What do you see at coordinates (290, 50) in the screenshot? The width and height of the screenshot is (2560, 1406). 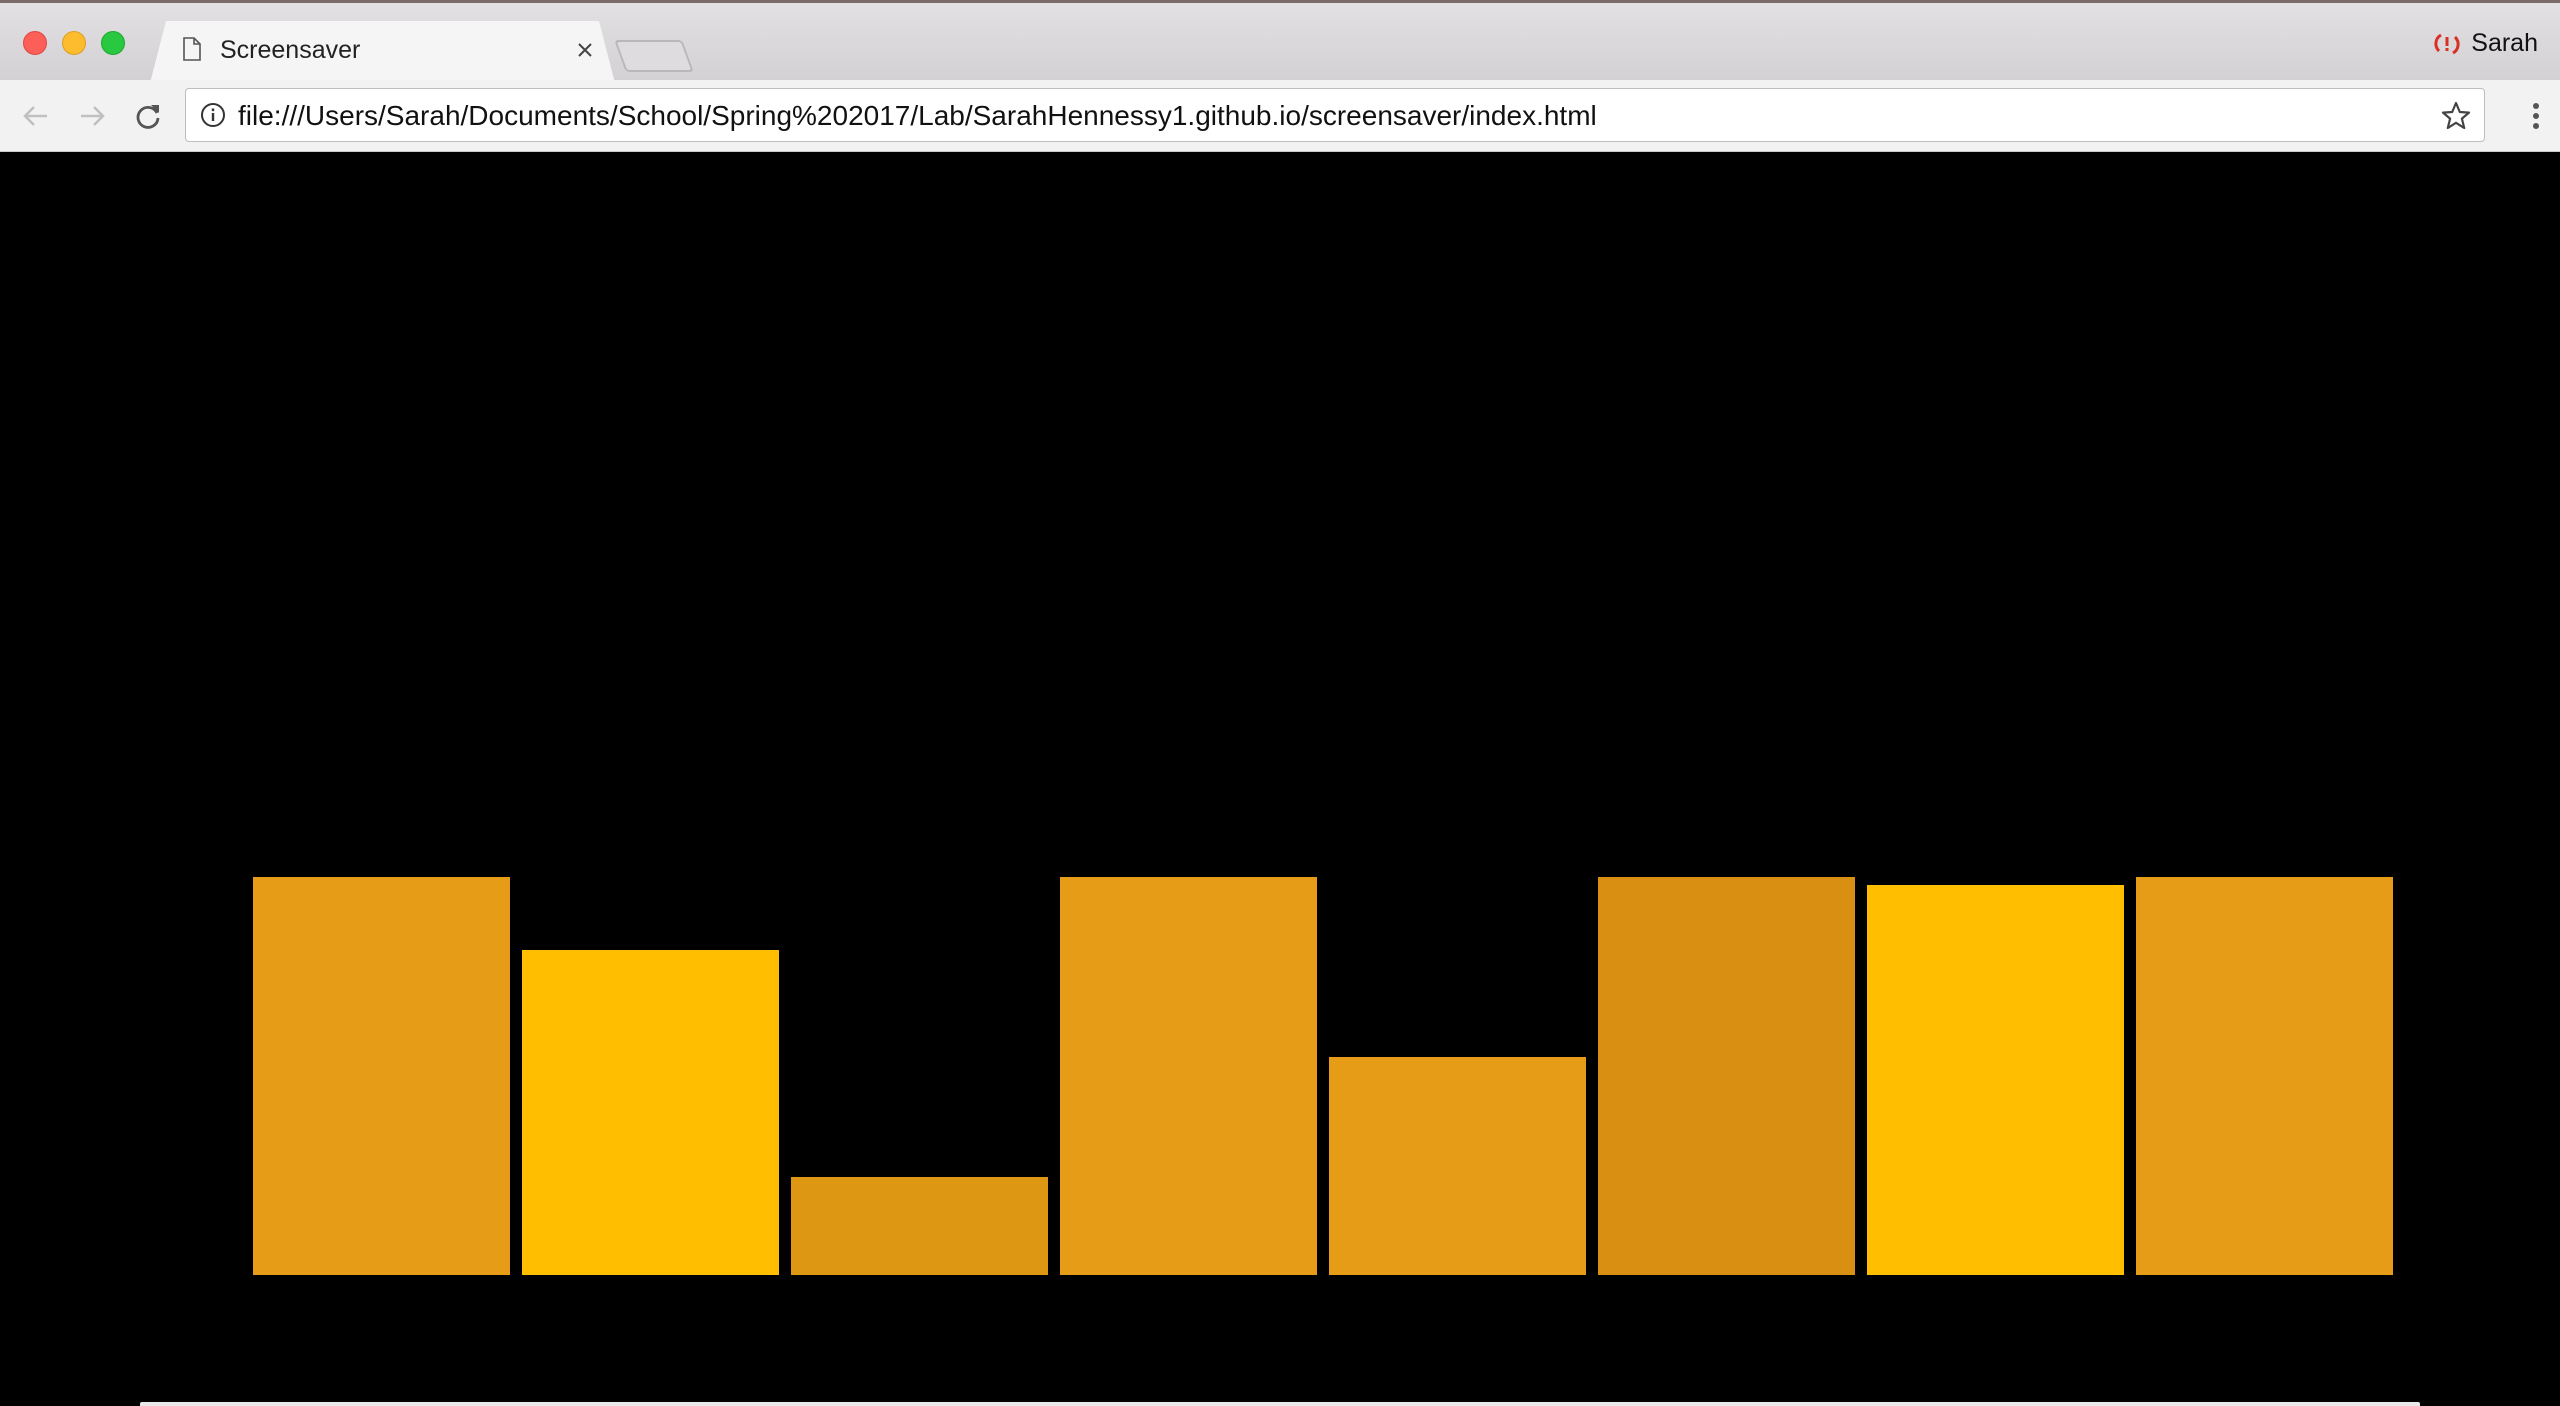 I see `tab-title: Screensaver` at bounding box center [290, 50].